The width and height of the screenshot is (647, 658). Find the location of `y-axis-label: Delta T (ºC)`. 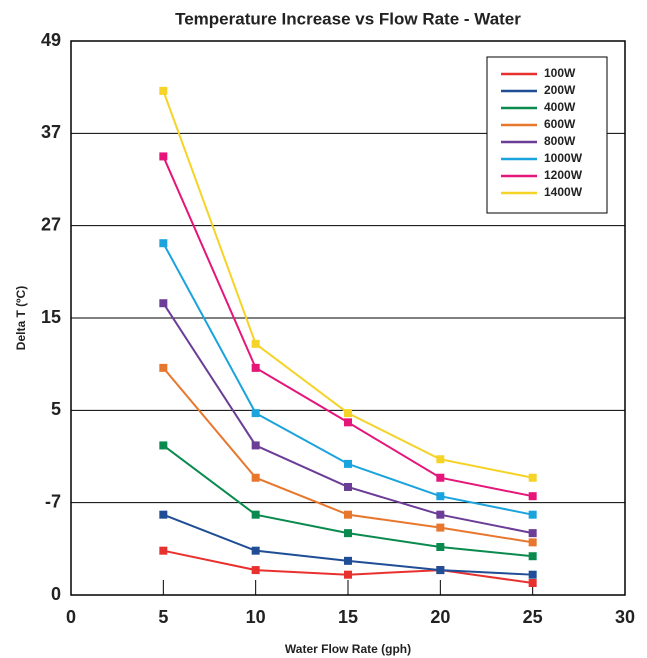

y-axis-label: Delta T (ºC) is located at coordinates (21, 318).